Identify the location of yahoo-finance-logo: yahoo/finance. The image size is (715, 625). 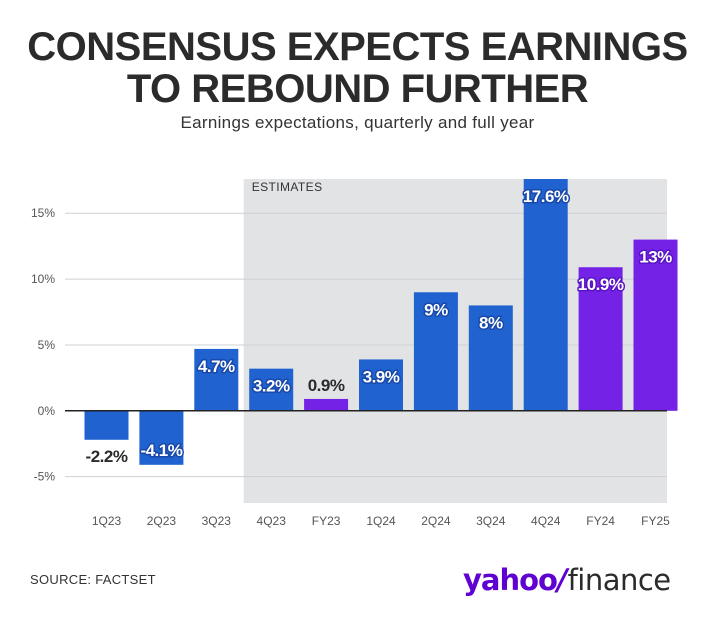
(575, 580).